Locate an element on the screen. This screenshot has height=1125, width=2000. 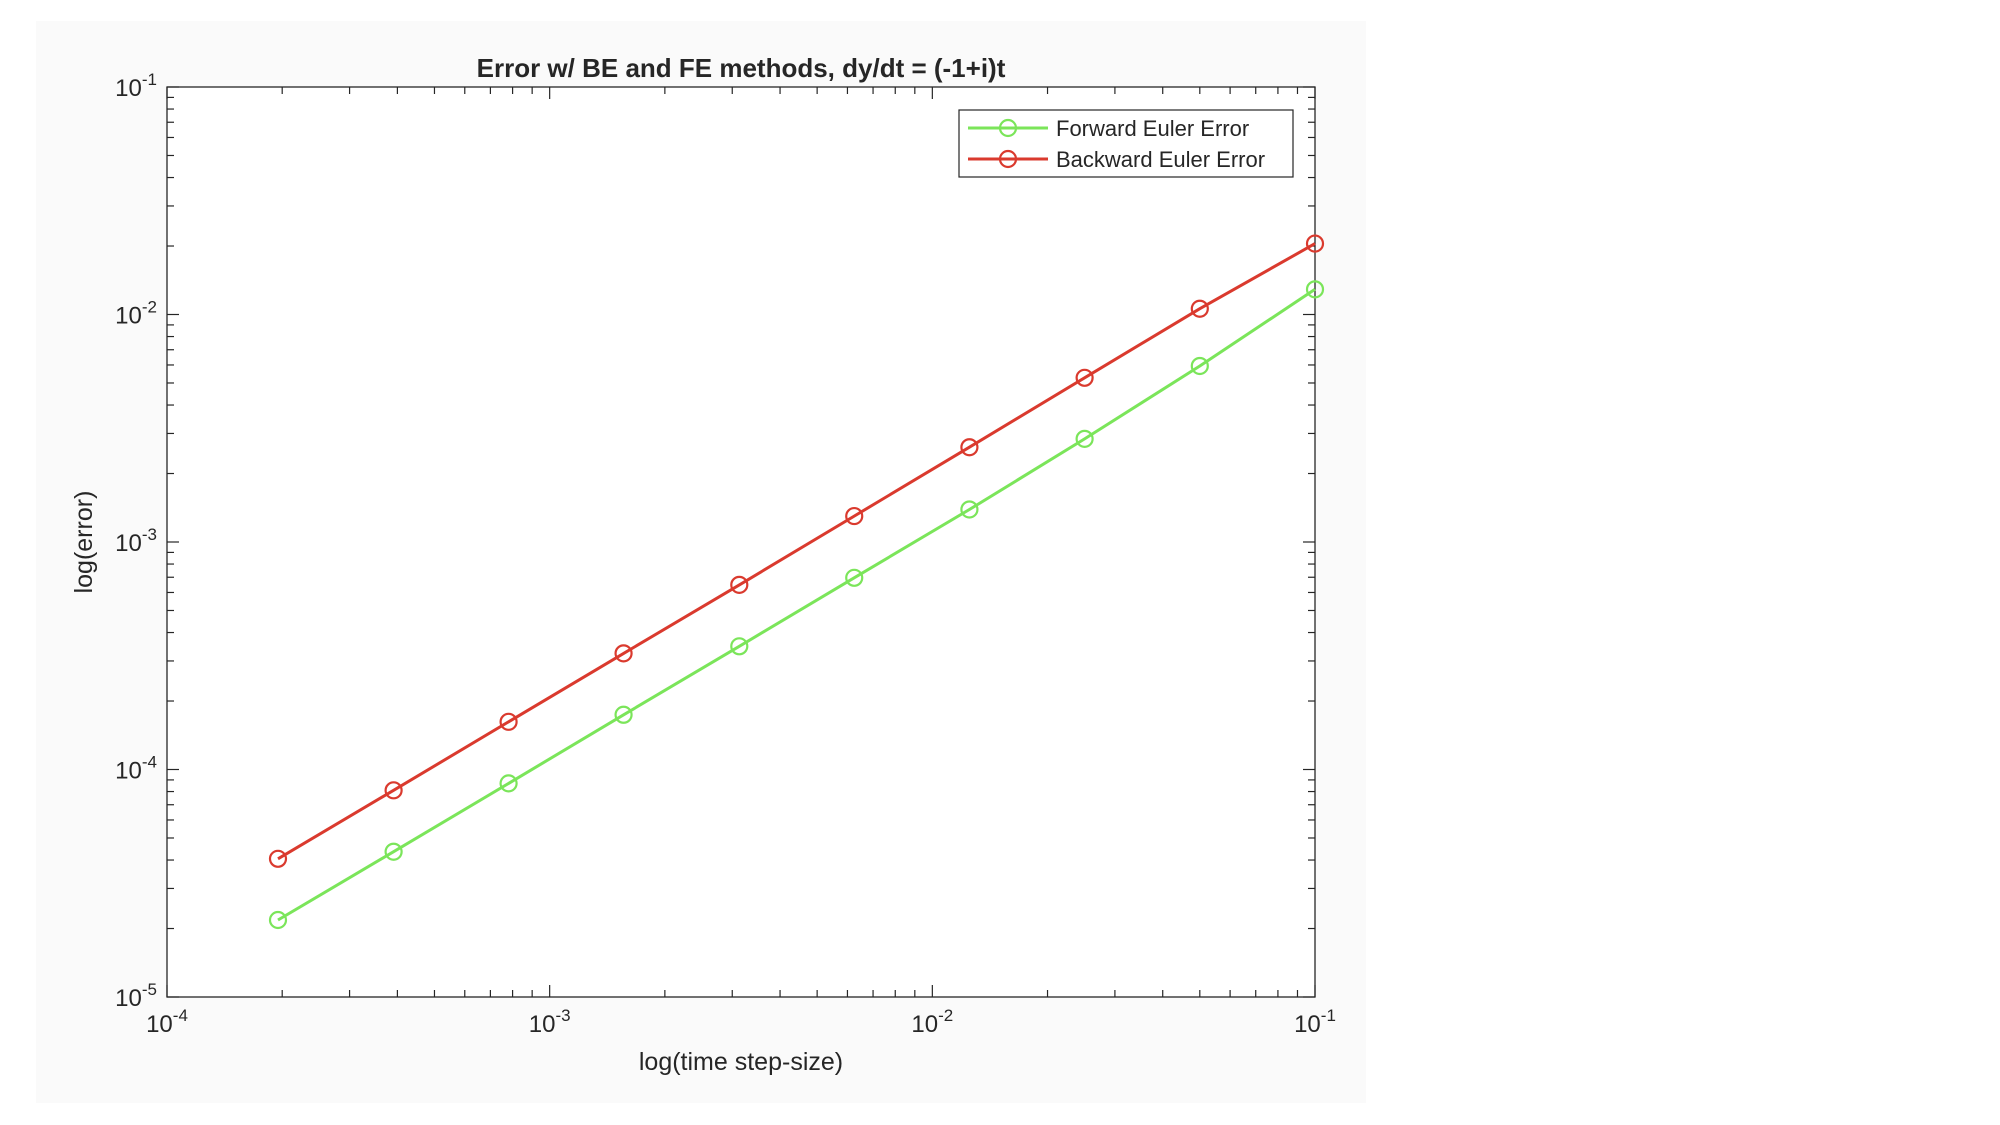
legend-label-backward-euler: Backward Euler Error is located at coordinates (1160, 159).